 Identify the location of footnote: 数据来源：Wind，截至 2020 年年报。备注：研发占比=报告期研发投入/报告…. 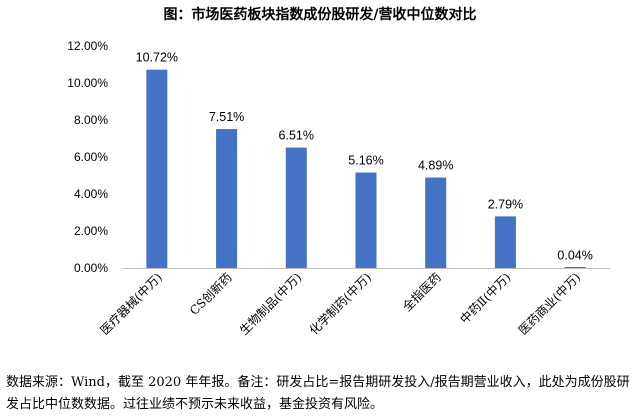
(318, 393).